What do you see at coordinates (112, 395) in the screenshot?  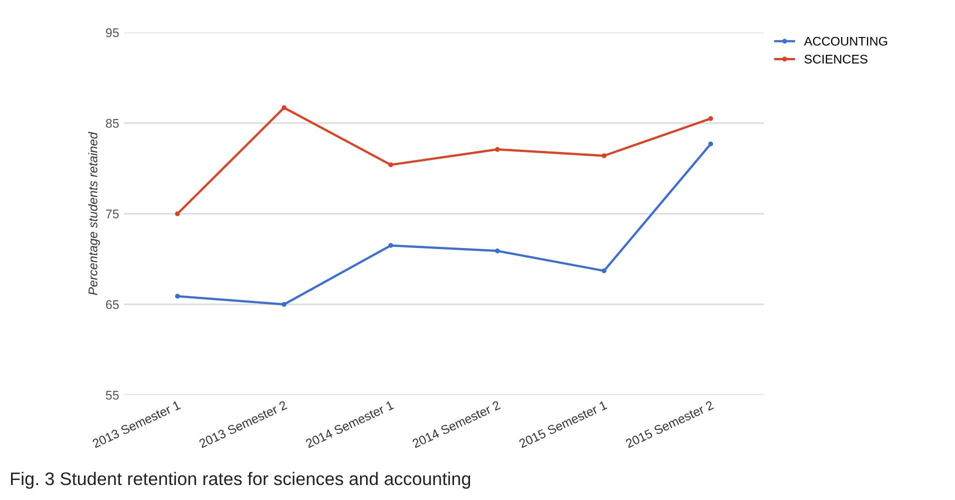 I see `y-tick-label: 55` at bounding box center [112, 395].